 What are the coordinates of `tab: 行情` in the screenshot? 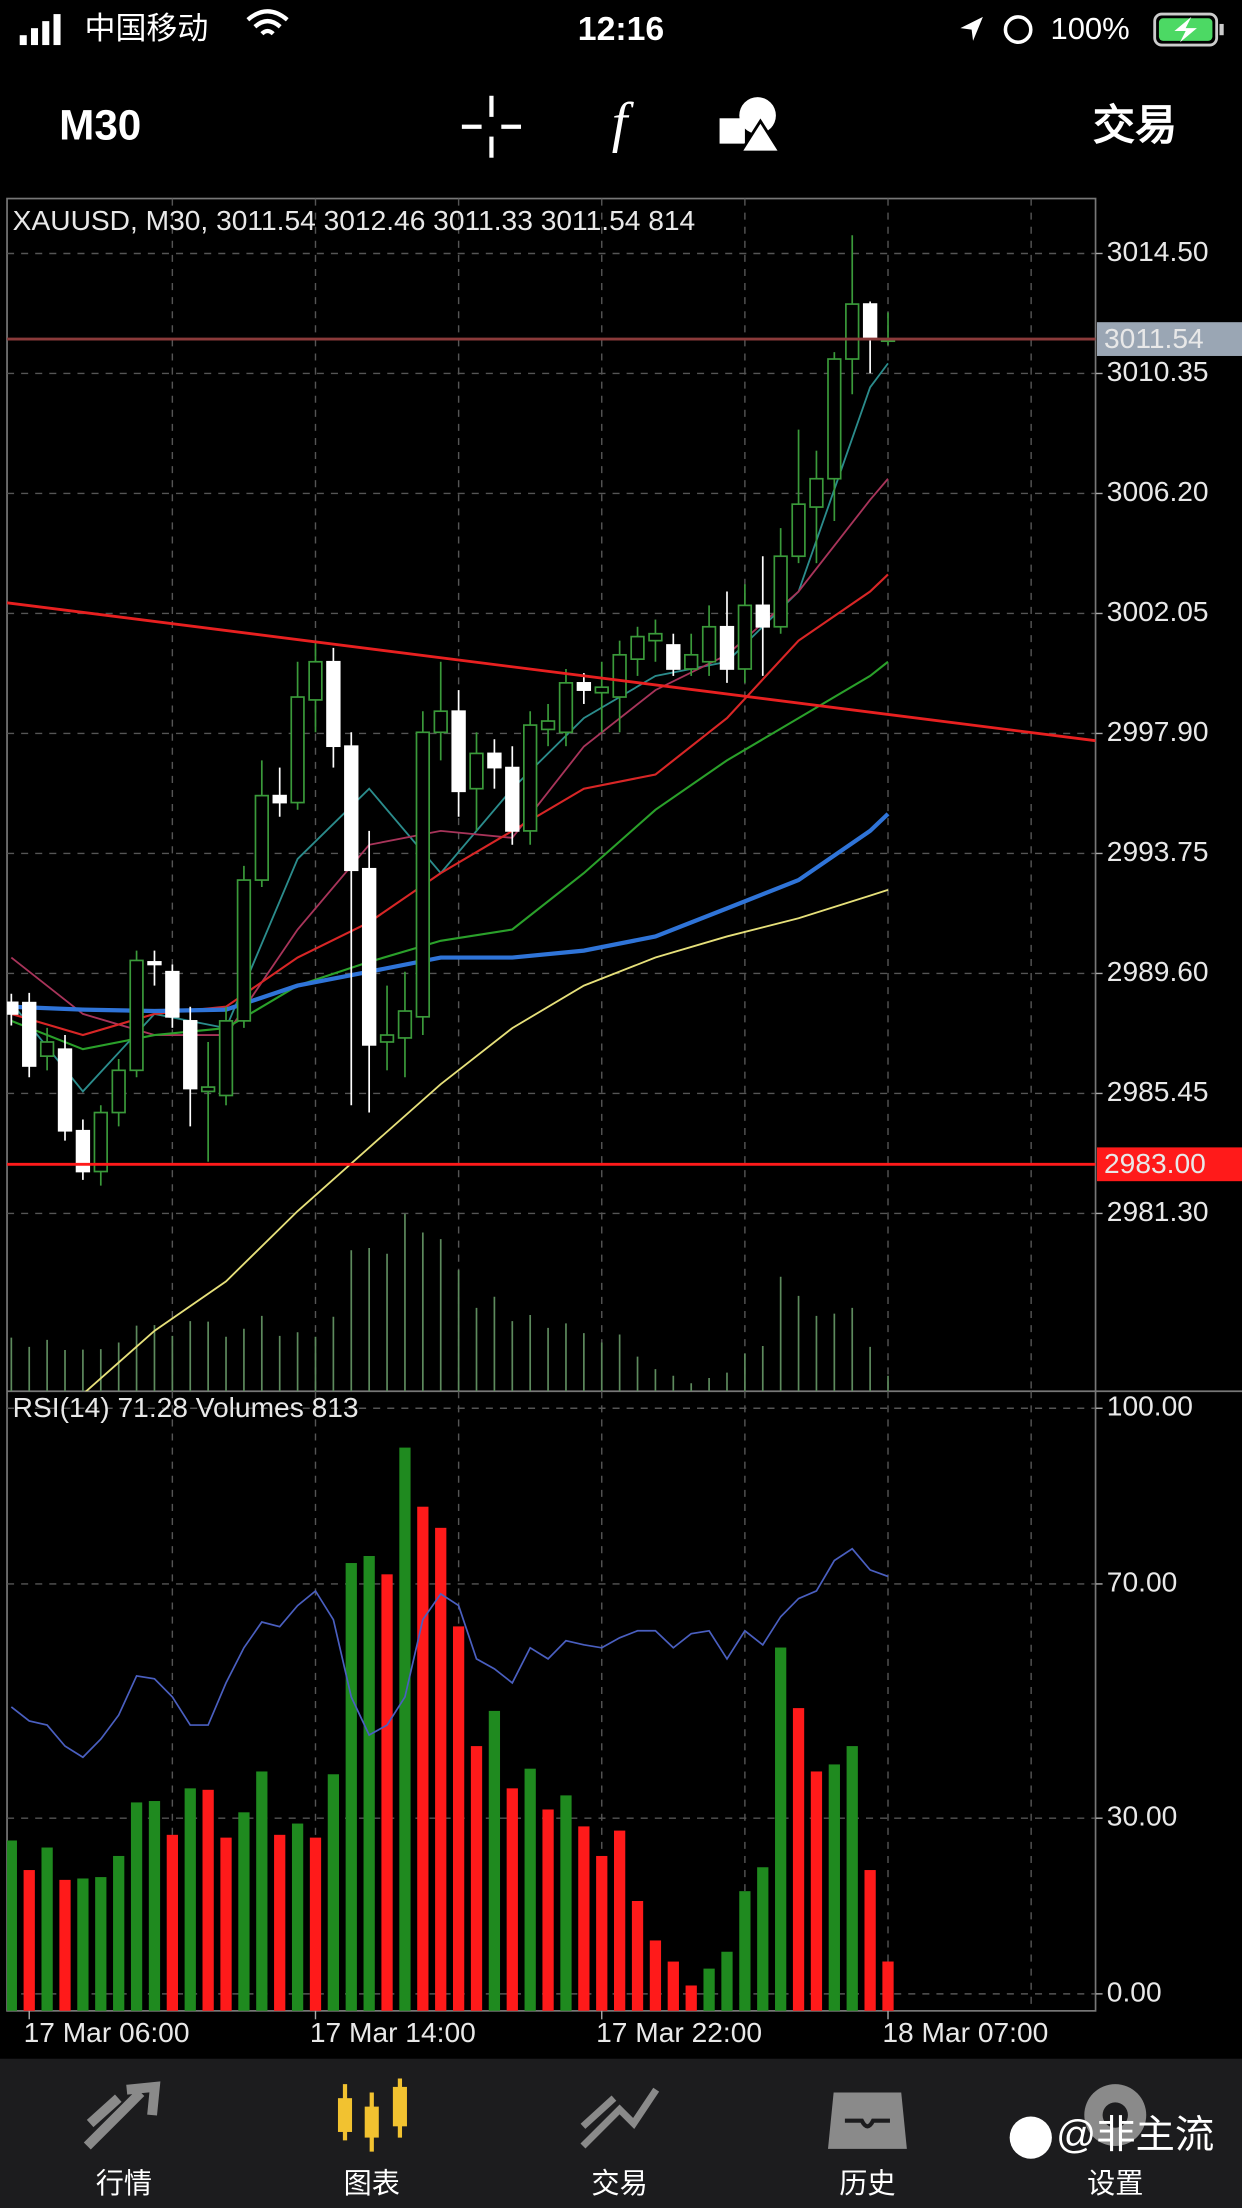 It's located at (124, 2183).